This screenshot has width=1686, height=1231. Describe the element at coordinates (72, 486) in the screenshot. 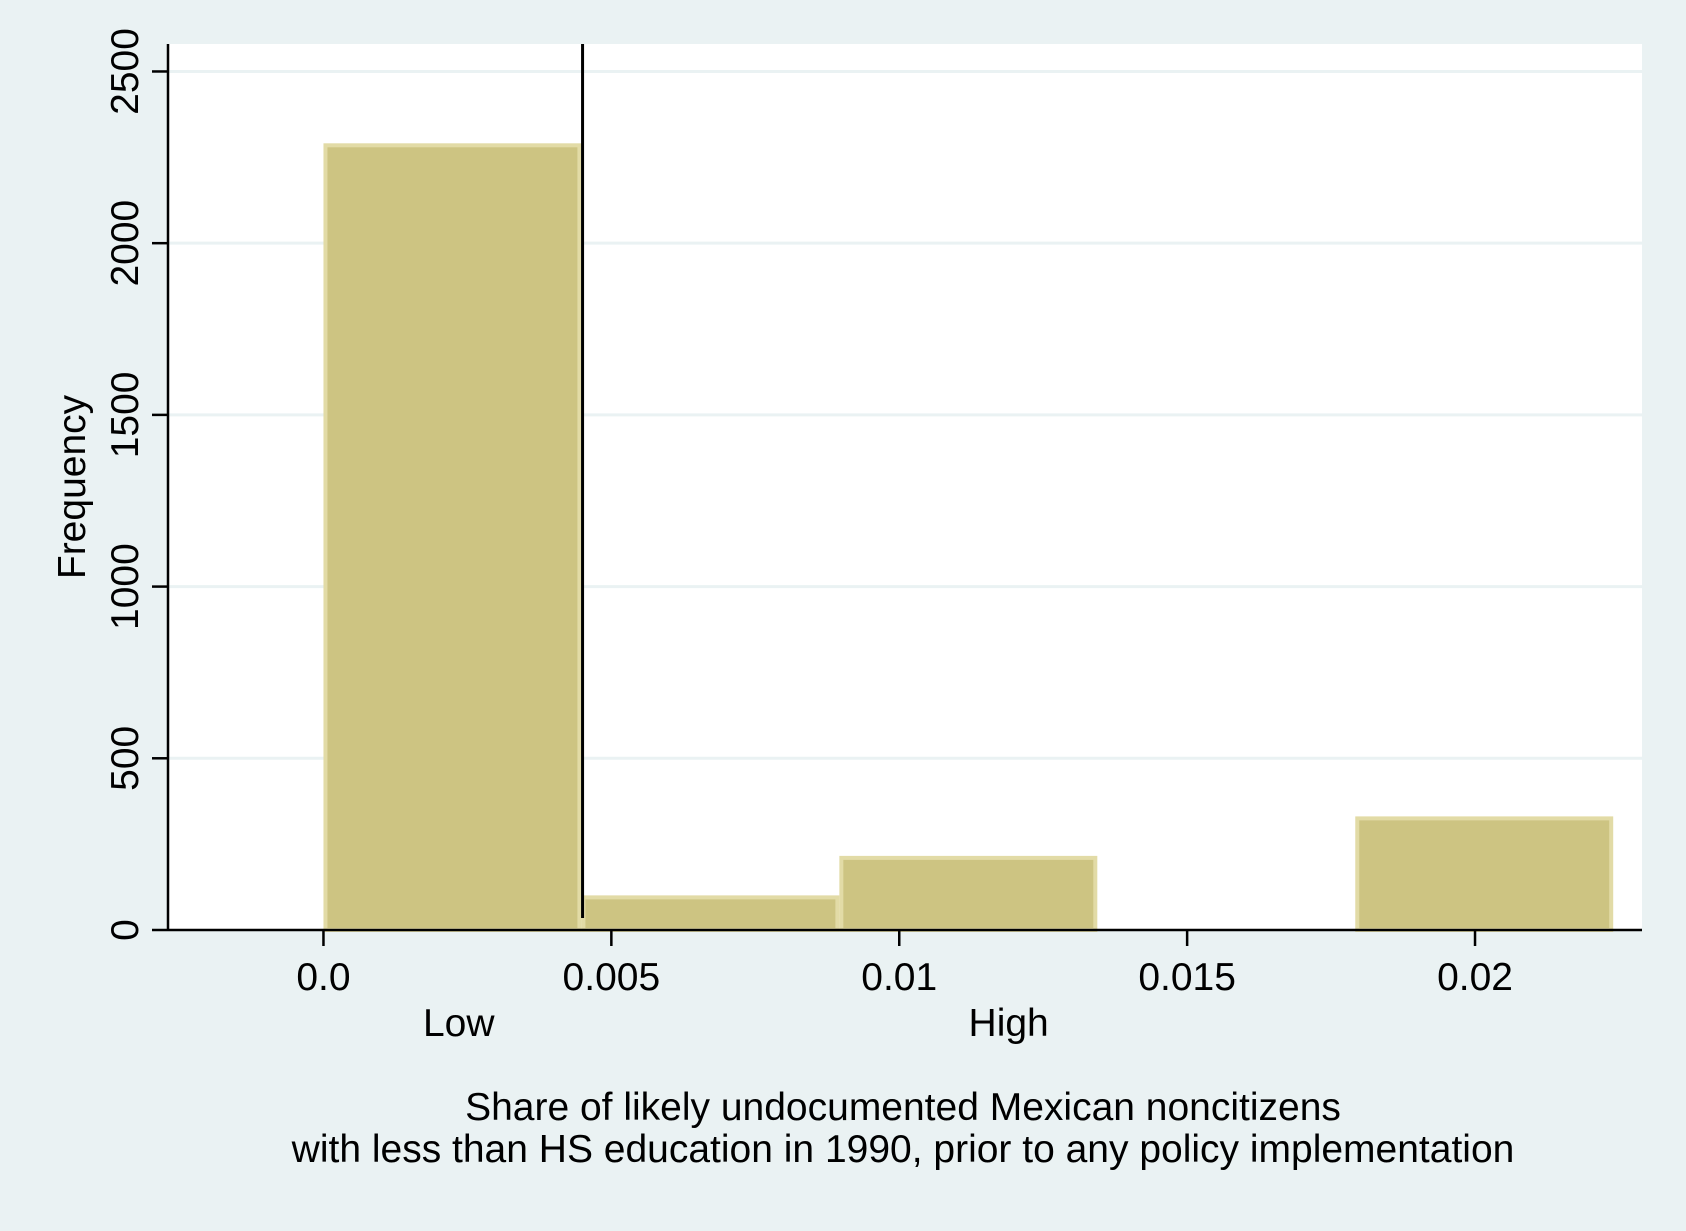

I see `y-axis-title: Frequency` at that location.